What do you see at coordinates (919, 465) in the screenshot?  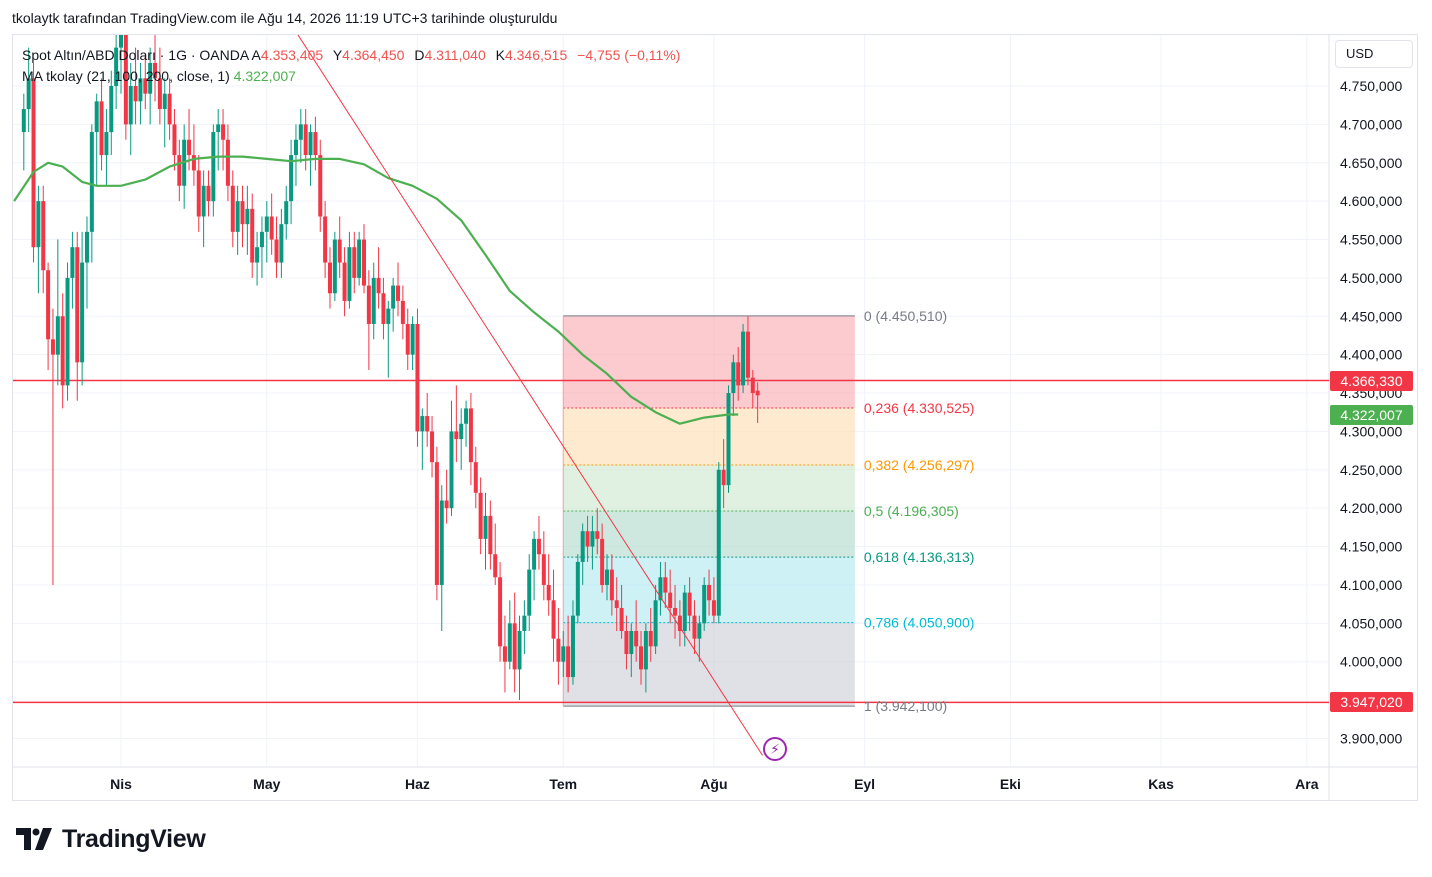 I see `fib-level-label: 0,382 (4.256,297)` at bounding box center [919, 465].